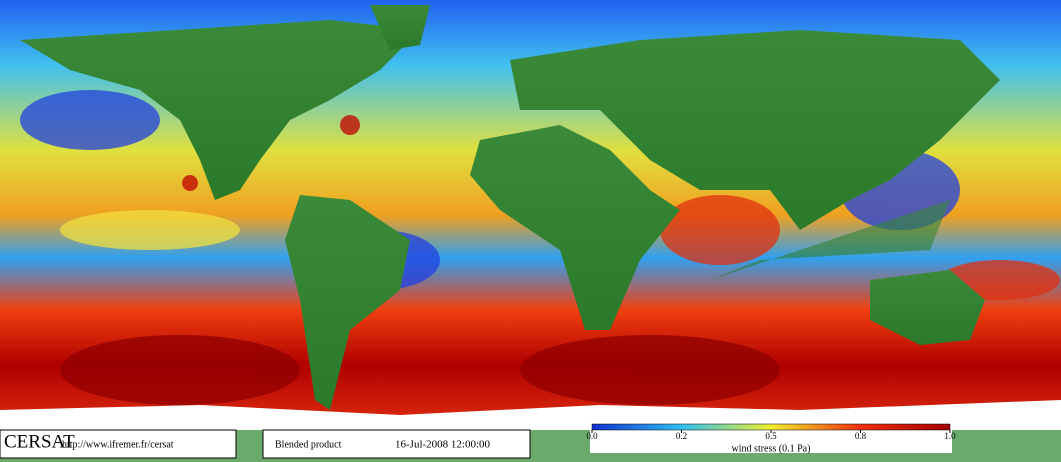 The image size is (1061, 462). What do you see at coordinates (771, 448) in the screenshot?
I see `colorbar-label: wind stress (0.1 Pa)` at bounding box center [771, 448].